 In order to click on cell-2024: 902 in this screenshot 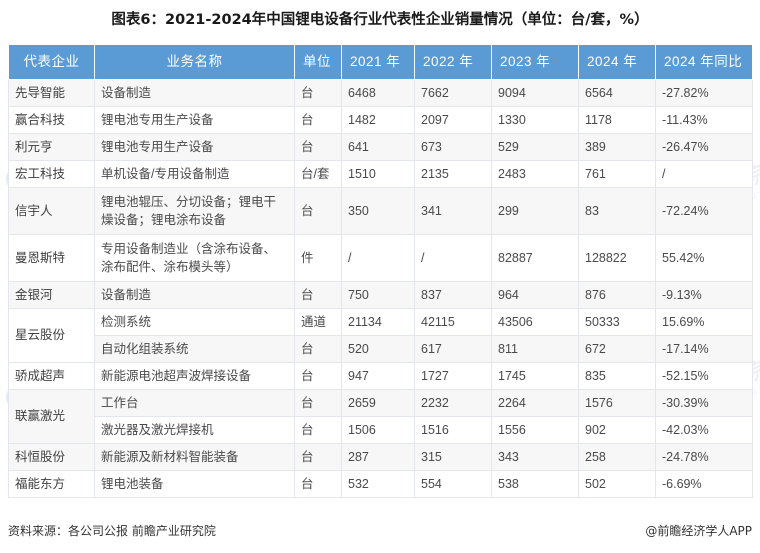, I will do `click(617, 430)`.